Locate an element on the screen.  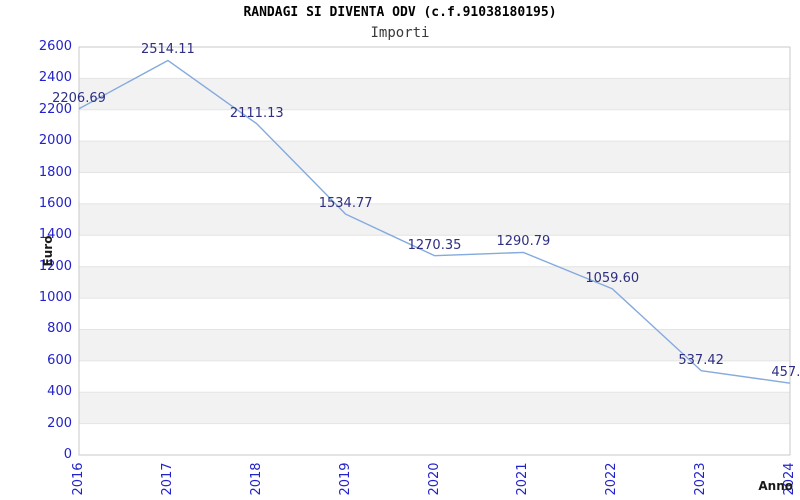
y-tick-label: 2000 is located at coordinates (55, 141).